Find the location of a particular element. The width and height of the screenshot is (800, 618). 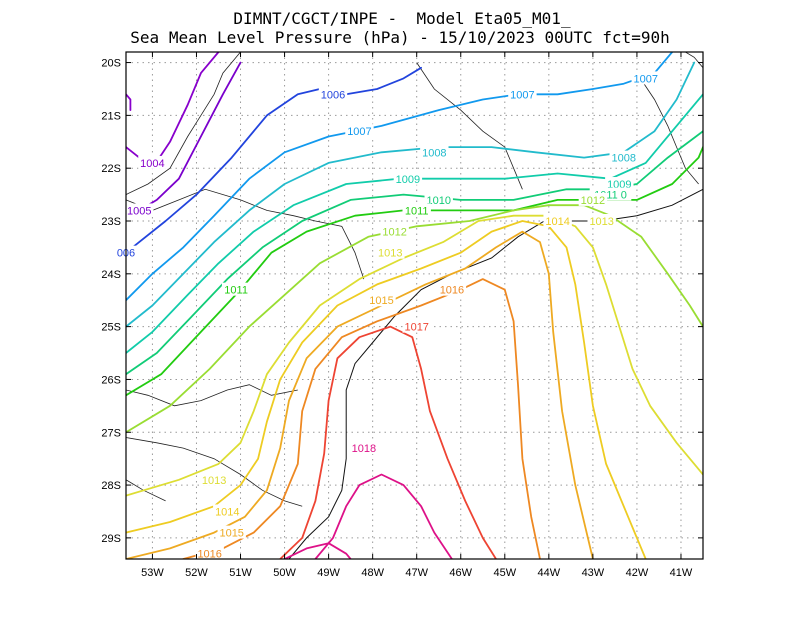

x-tick-label-10: 43W is located at coordinates (593, 573).